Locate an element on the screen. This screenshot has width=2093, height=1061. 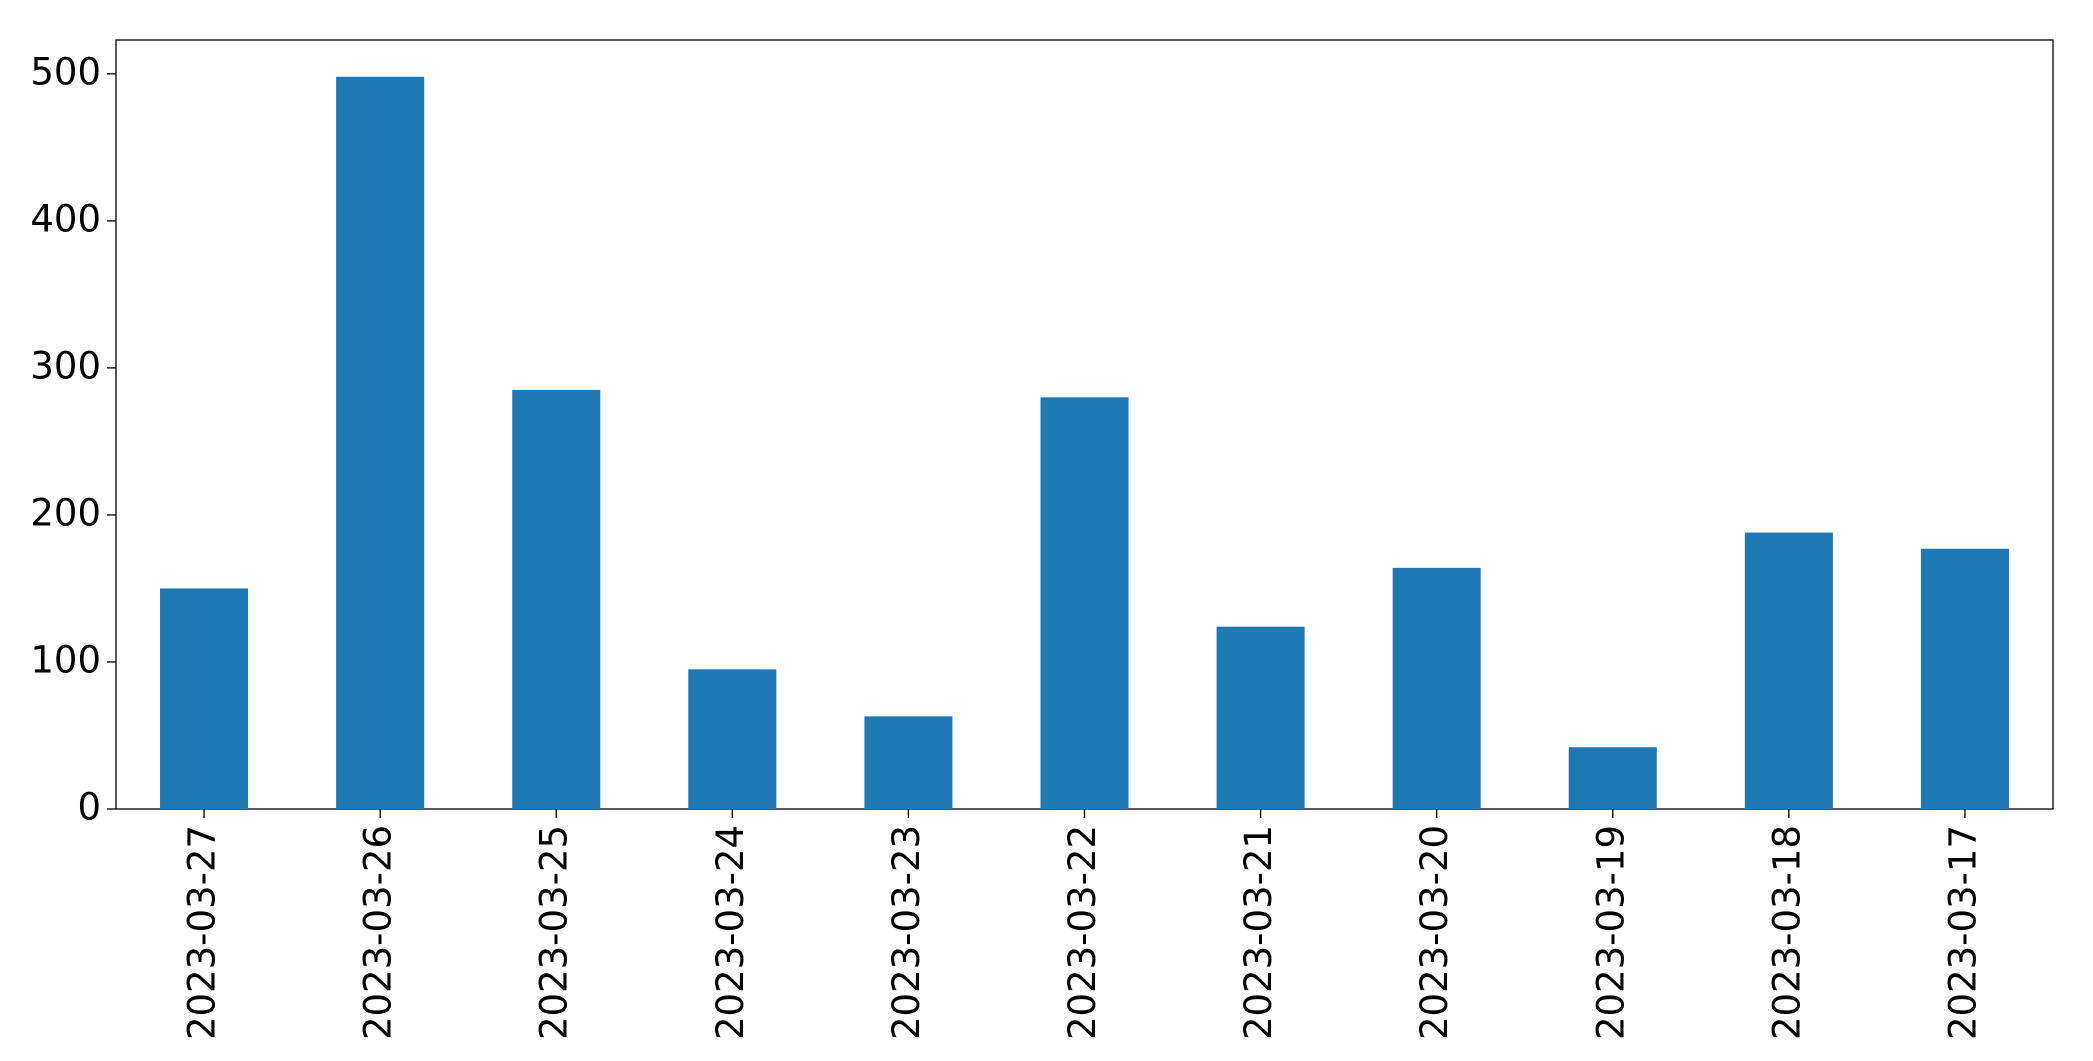
x-tick-label: 2023-03-18 is located at coordinates (1786, 932).